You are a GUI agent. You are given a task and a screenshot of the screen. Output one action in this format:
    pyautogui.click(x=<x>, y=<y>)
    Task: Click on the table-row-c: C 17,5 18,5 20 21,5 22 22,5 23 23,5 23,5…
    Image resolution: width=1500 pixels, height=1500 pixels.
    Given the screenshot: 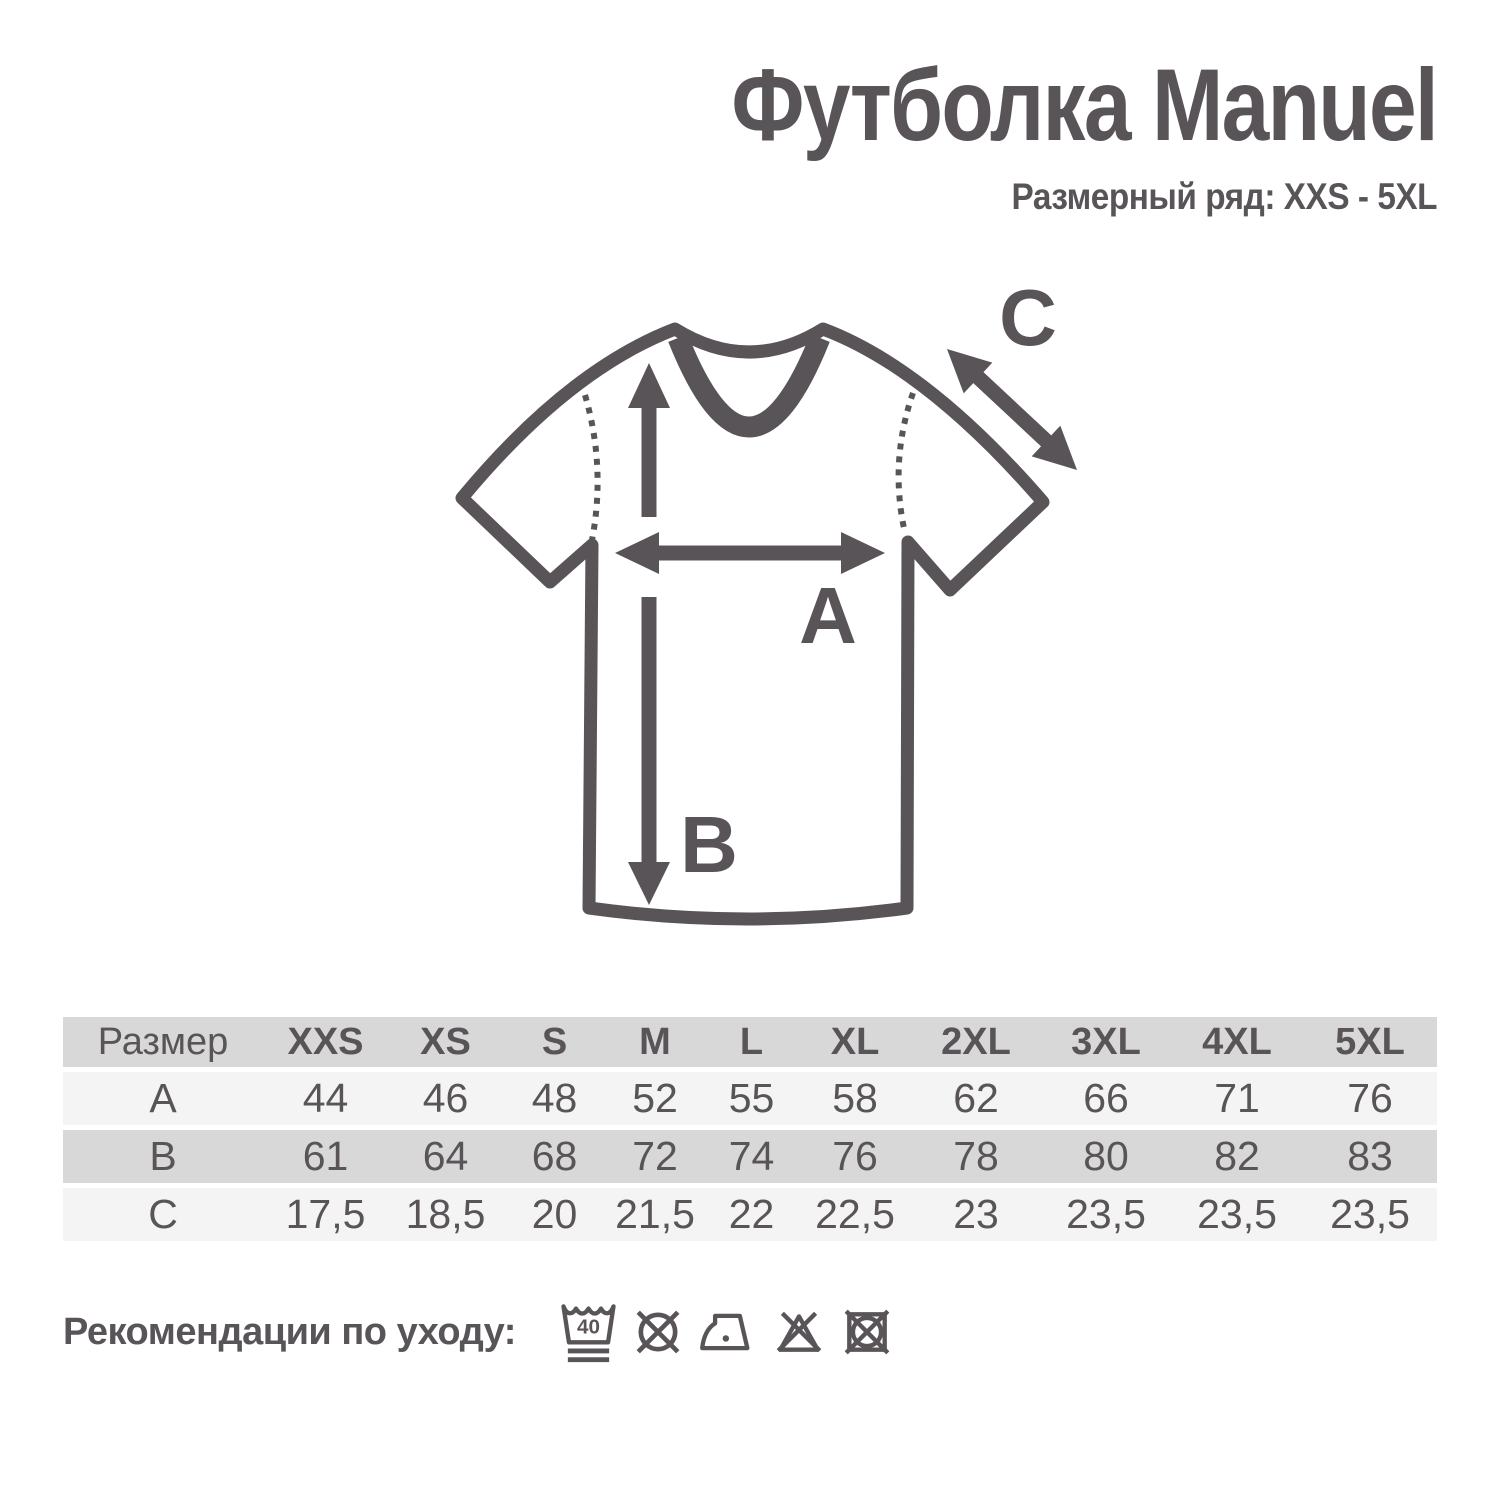 What is the action you would take?
    pyautogui.click(x=750, y=1213)
    